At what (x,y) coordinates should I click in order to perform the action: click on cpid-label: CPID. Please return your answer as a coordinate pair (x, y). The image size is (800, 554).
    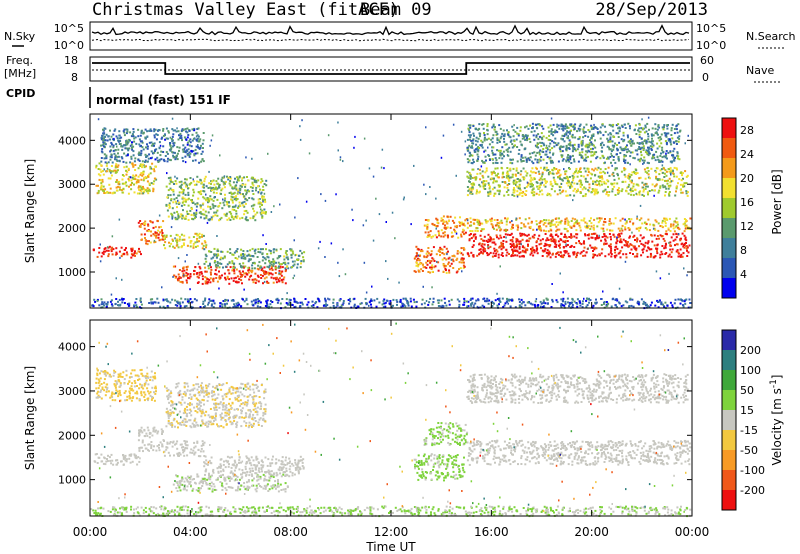
    Looking at the image, I should click on (20, 93).